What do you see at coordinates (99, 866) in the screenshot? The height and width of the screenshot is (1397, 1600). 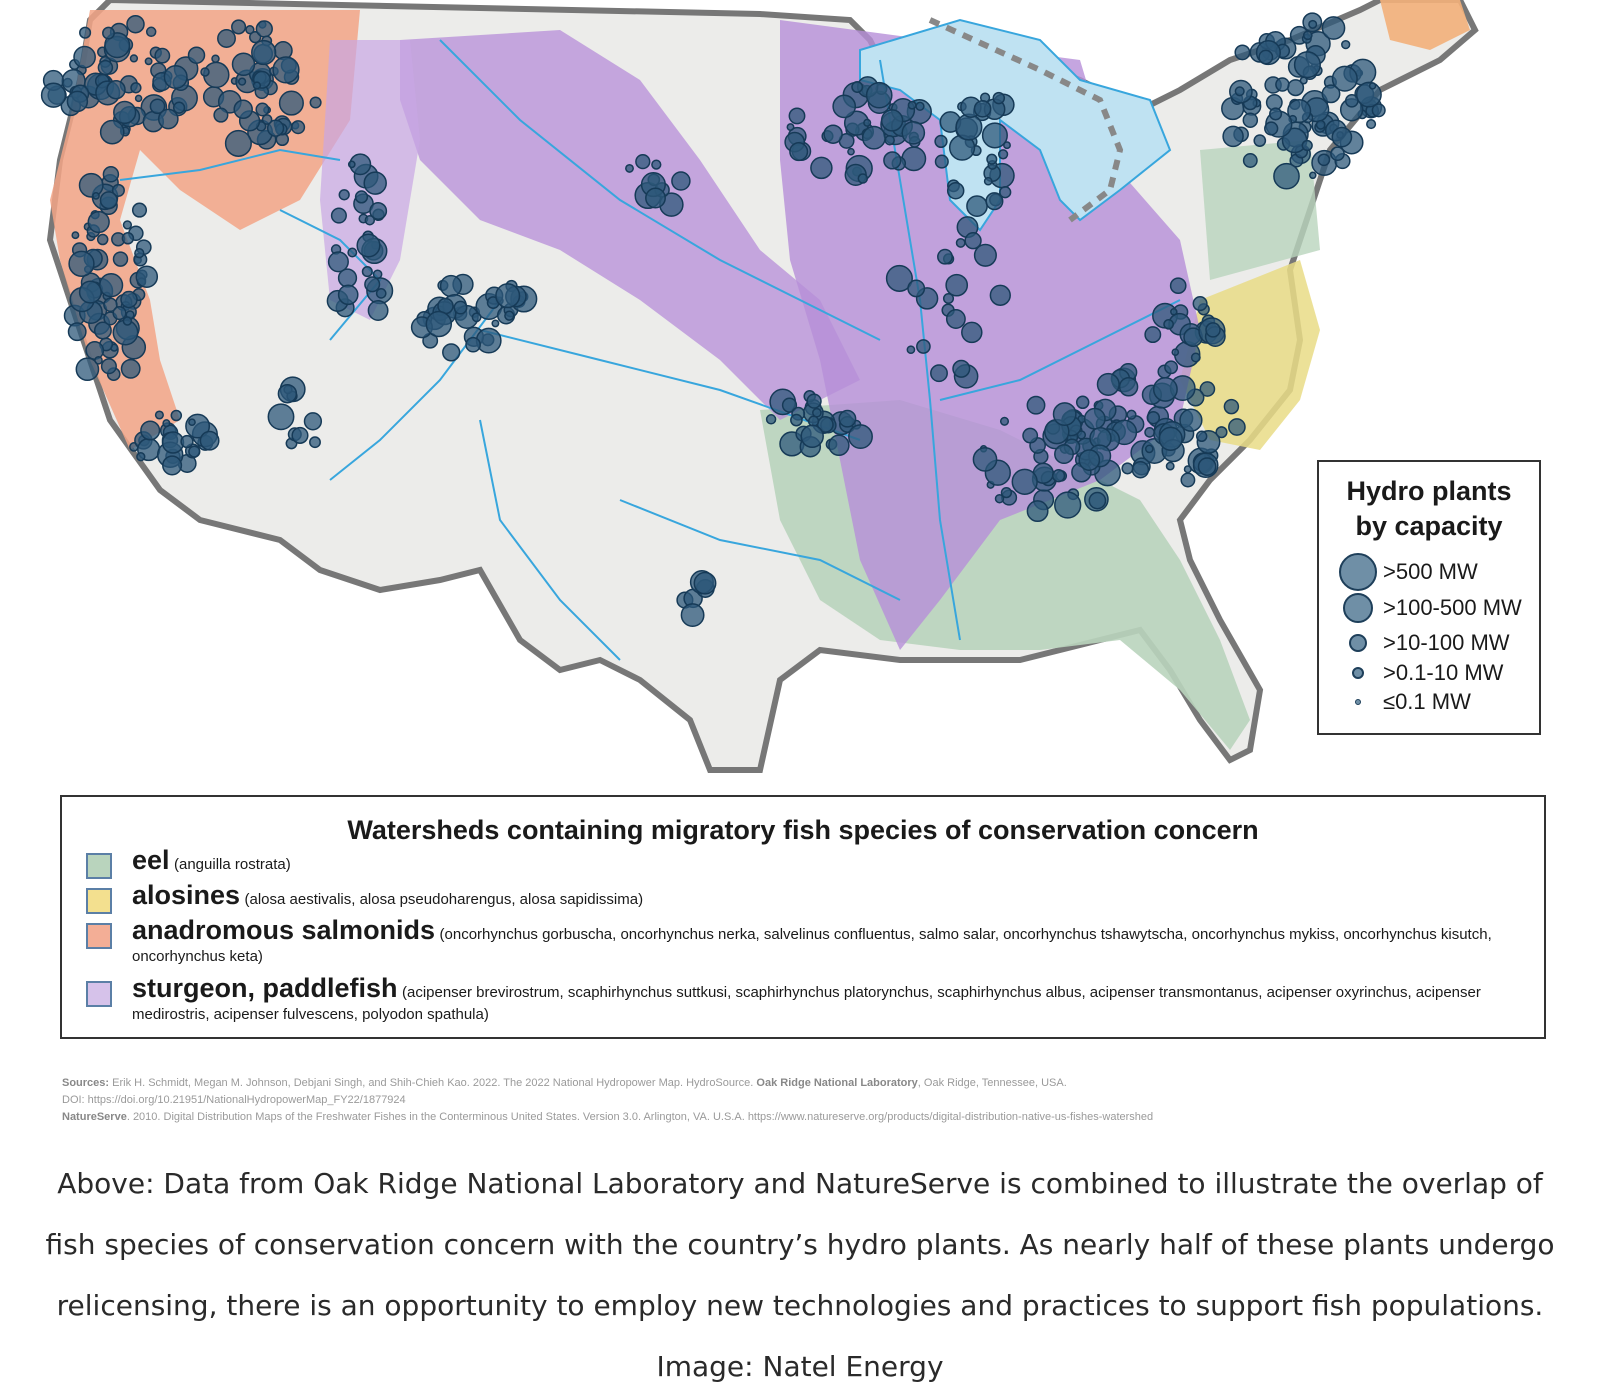 I see `eel-swatch` at bounding box center [99, 866].